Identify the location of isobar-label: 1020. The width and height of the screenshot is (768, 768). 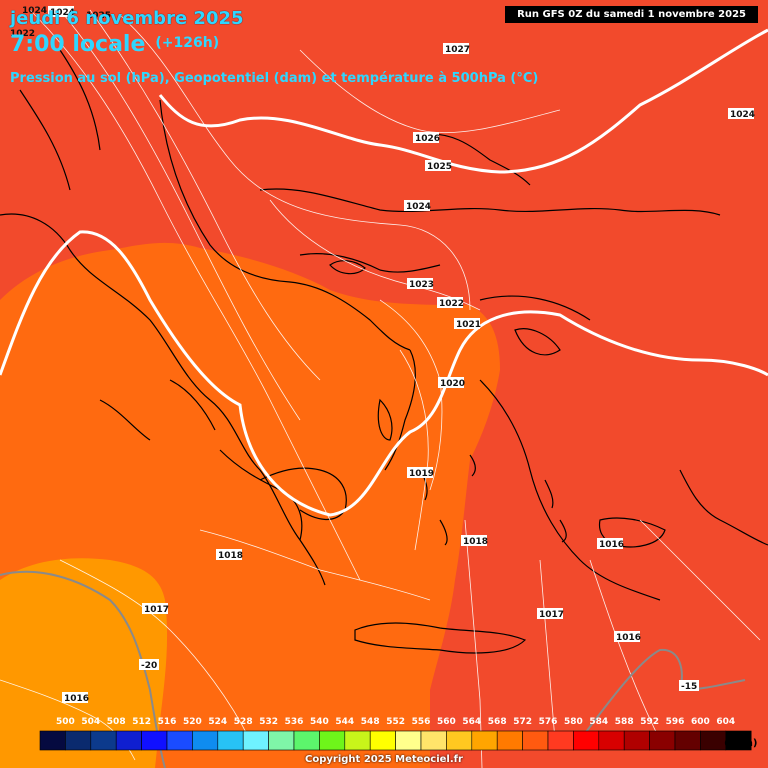
(451, 383).